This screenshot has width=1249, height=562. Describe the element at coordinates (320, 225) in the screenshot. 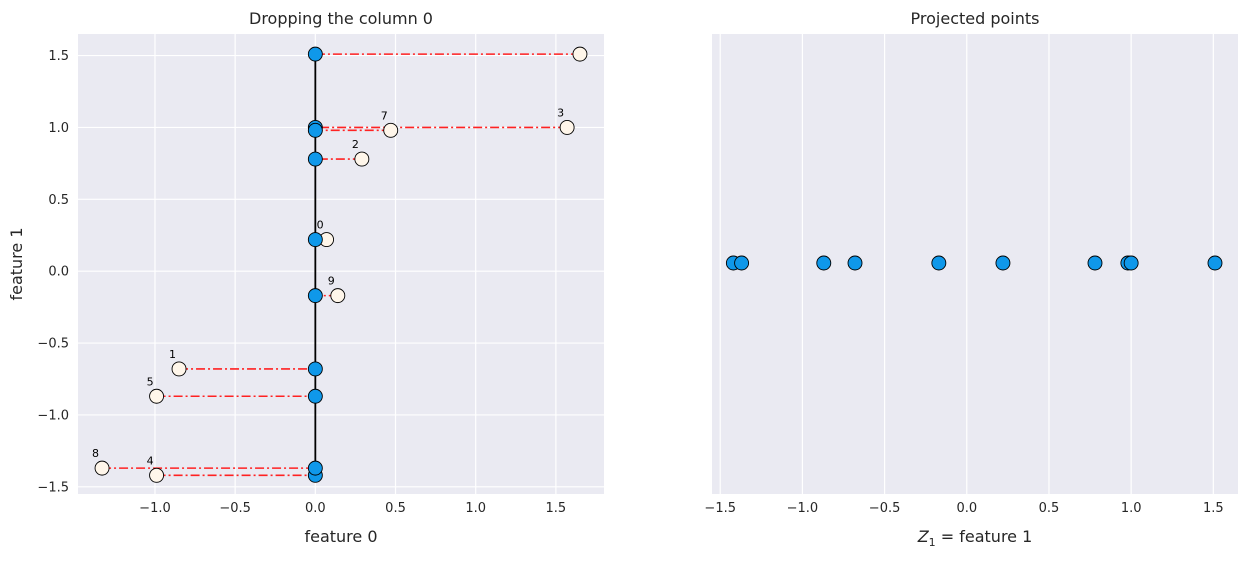

I see `point-label: 0` at that location.